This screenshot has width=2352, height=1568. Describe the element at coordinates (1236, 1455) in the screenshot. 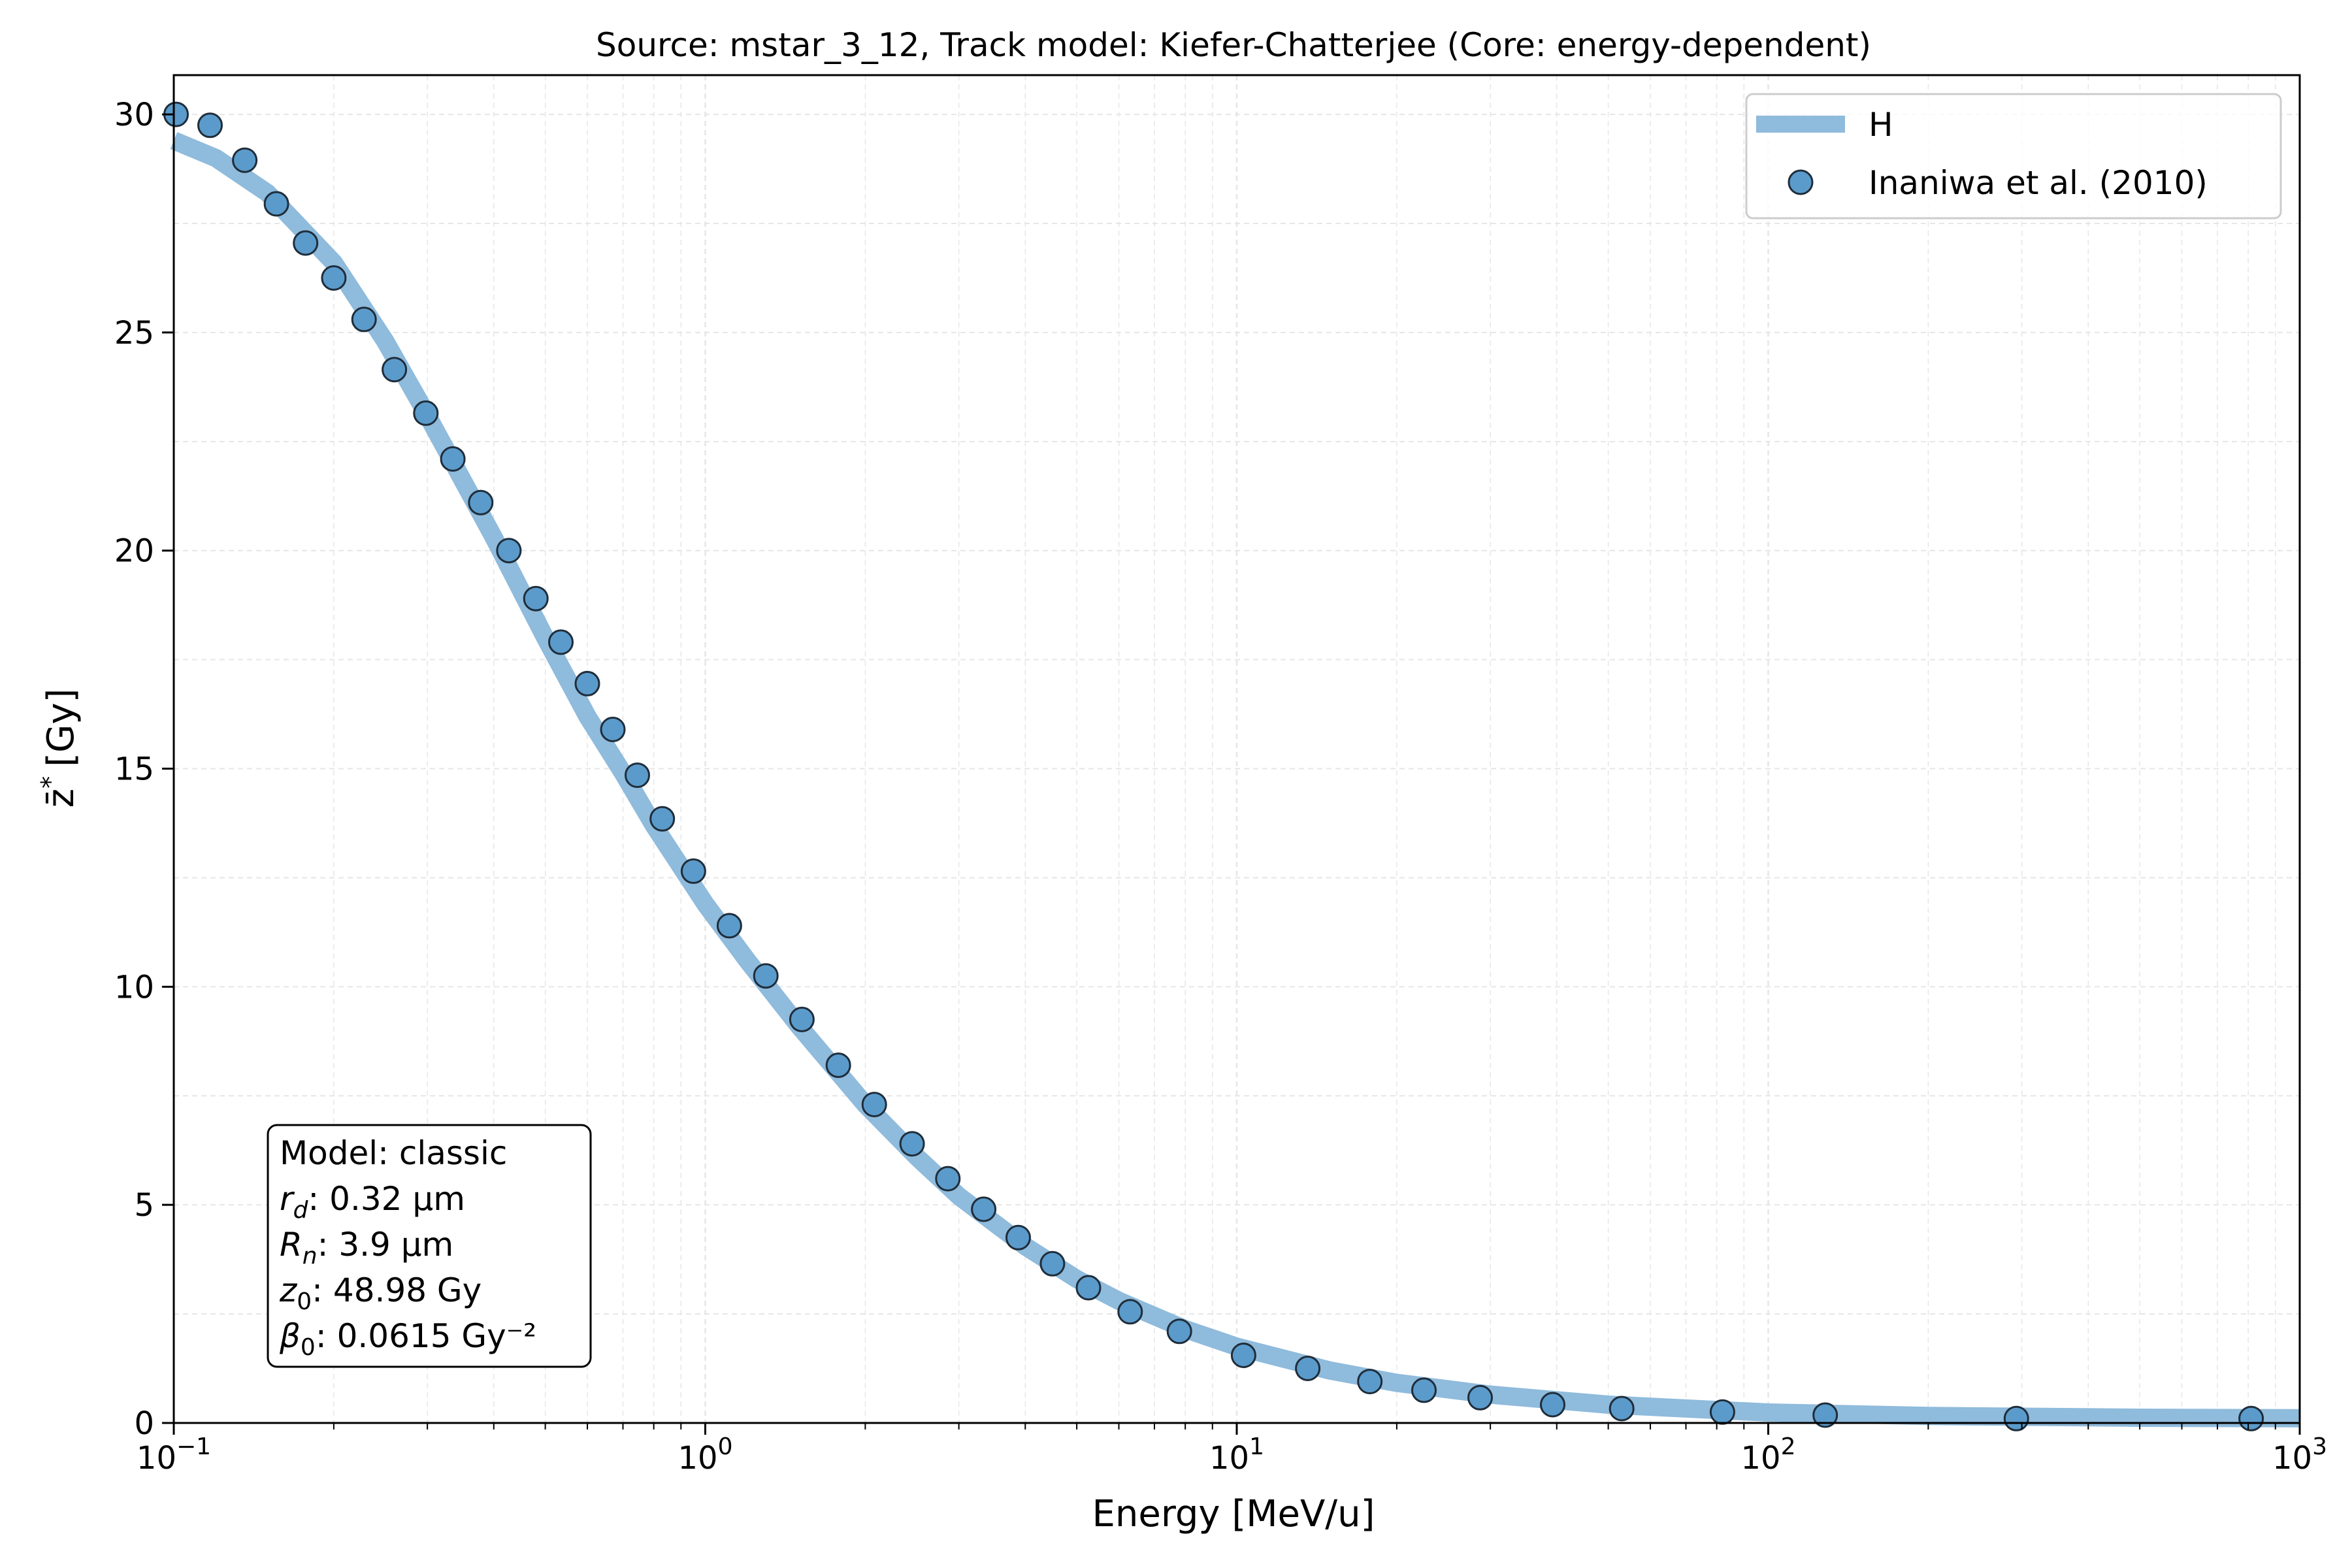

I see `x-tick-label: 10¹` at that location.